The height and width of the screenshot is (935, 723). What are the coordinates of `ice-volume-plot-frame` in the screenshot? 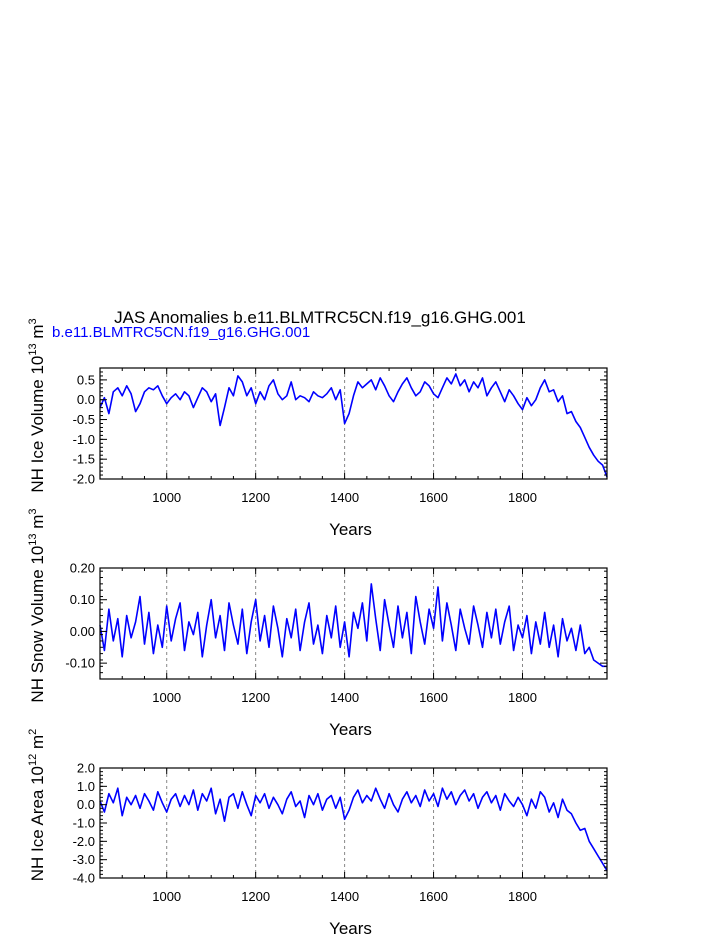 It's located at (353, 423).